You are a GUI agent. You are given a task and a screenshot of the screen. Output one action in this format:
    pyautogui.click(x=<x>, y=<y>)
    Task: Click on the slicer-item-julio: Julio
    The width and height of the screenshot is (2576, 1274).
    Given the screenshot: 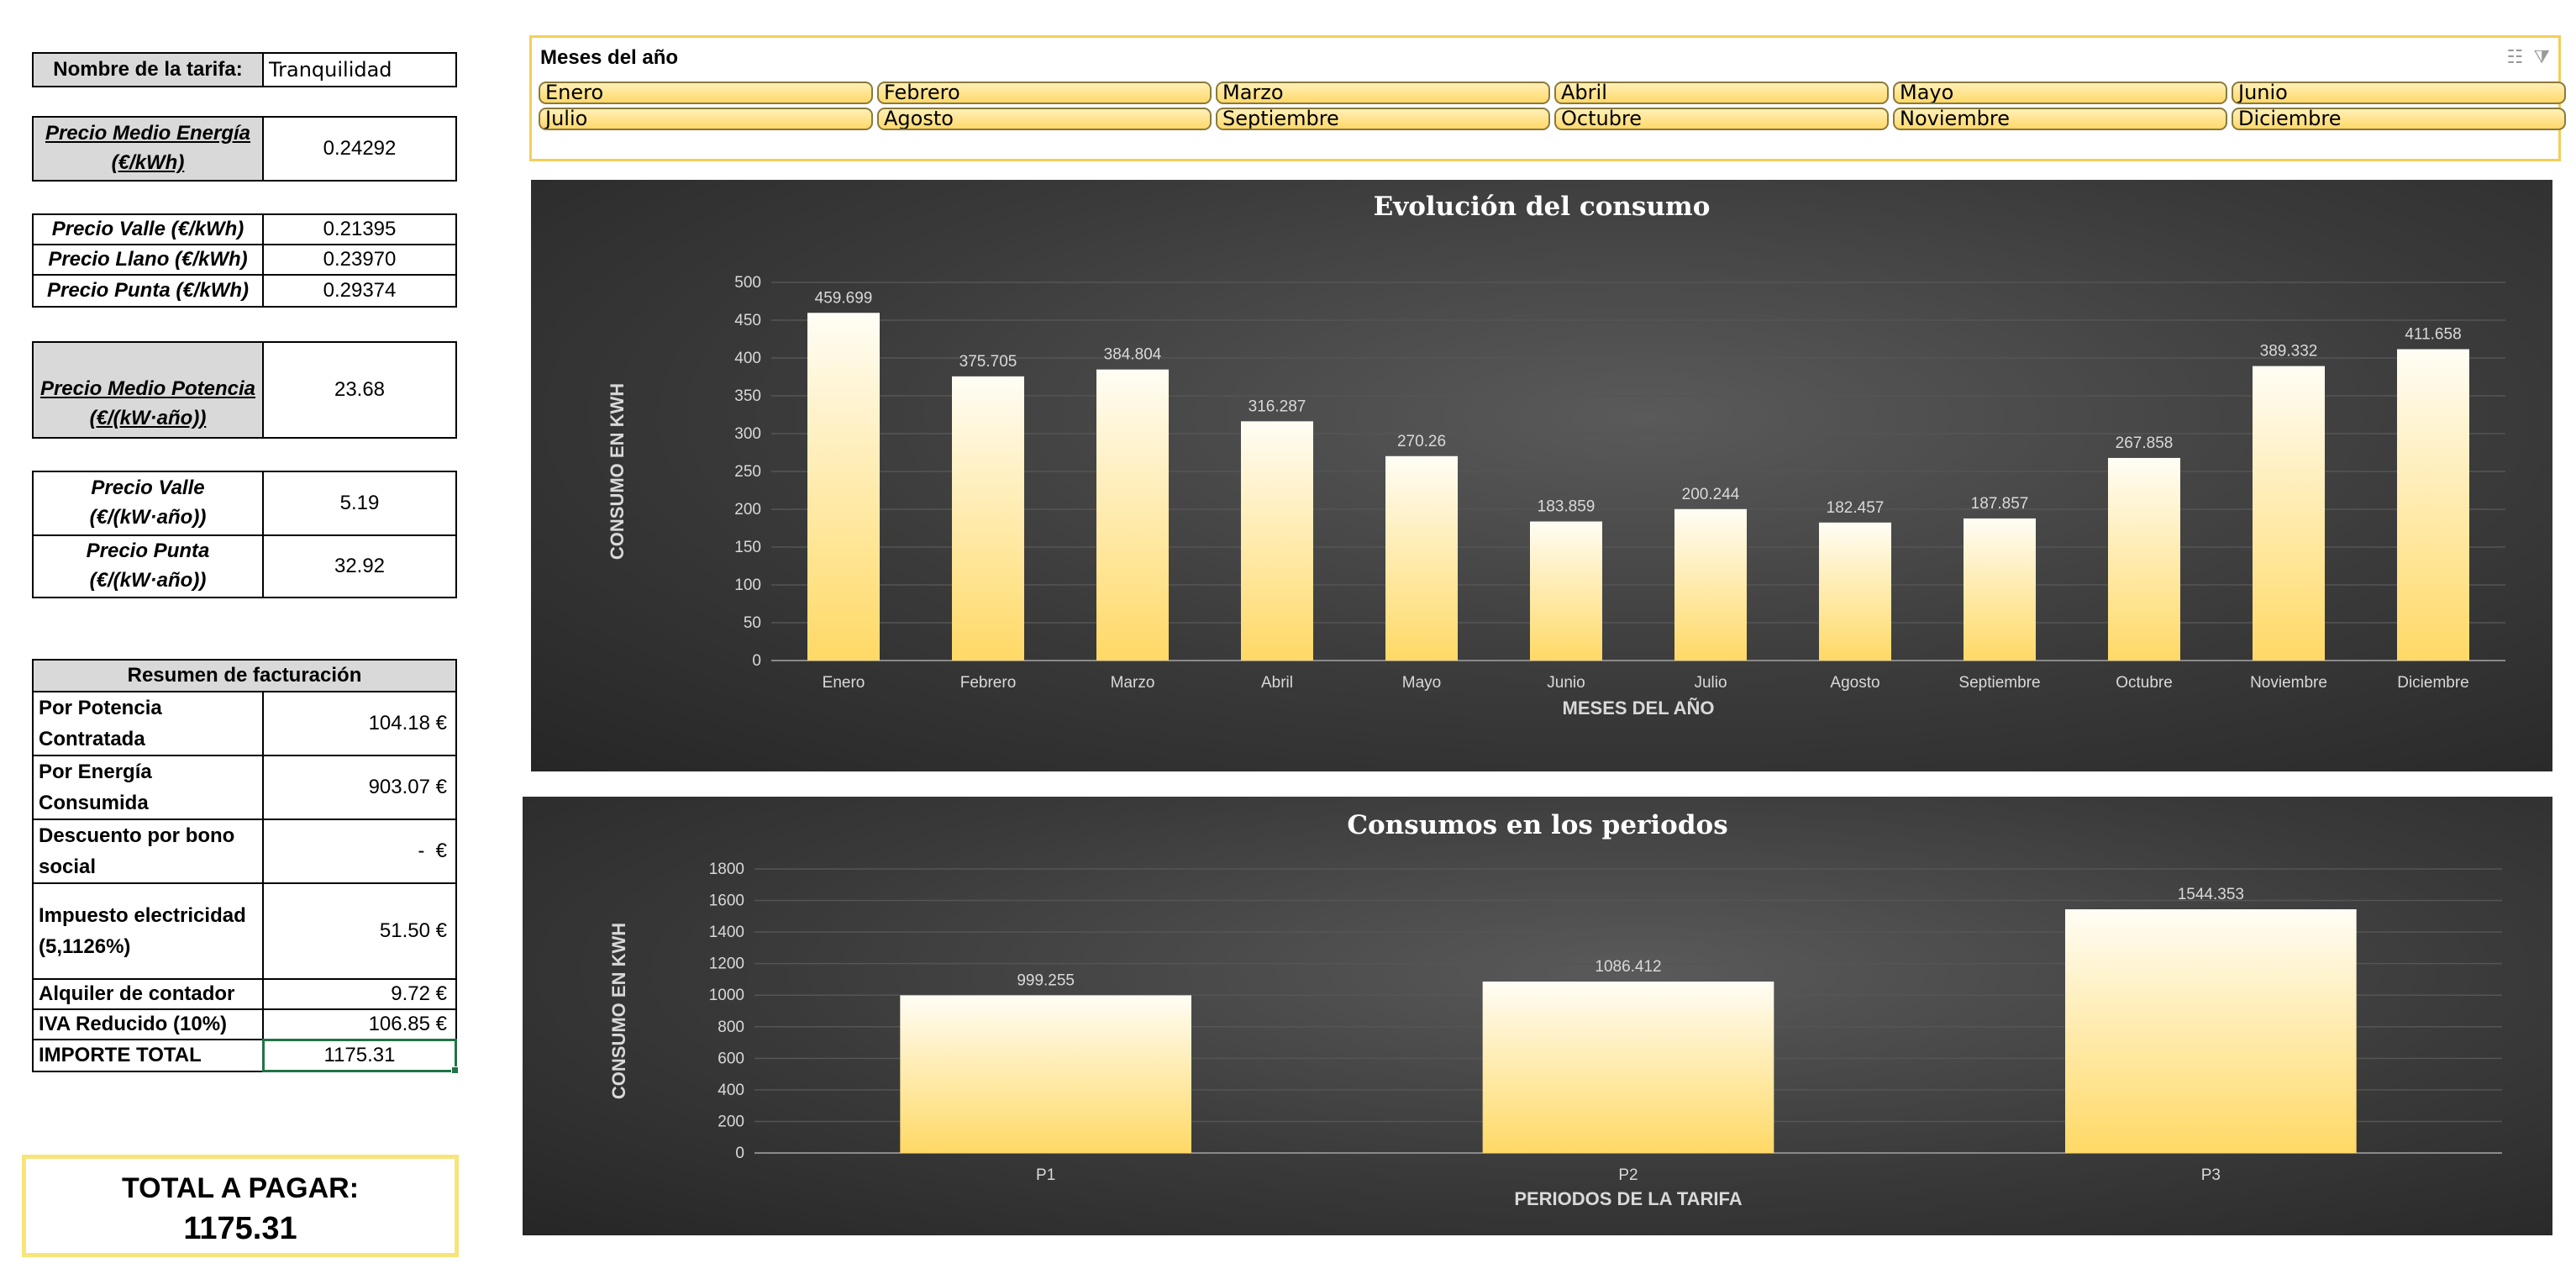 What is the action you would take?
    pyautogui.click(x=706, y=119)
    